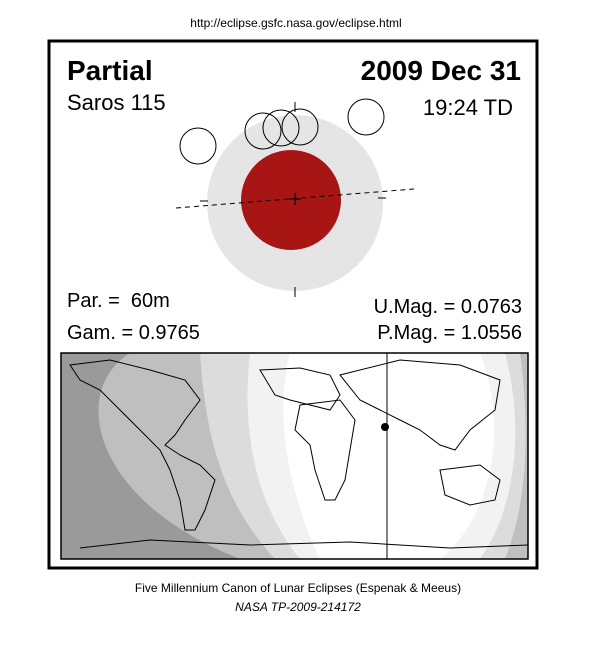 Image resolution: width=601 pixels, height=645 pixels. Describe the element at coordinates (298, 607) in the screenshot. I see `publication: NASA TP-2009-214172` at that location.